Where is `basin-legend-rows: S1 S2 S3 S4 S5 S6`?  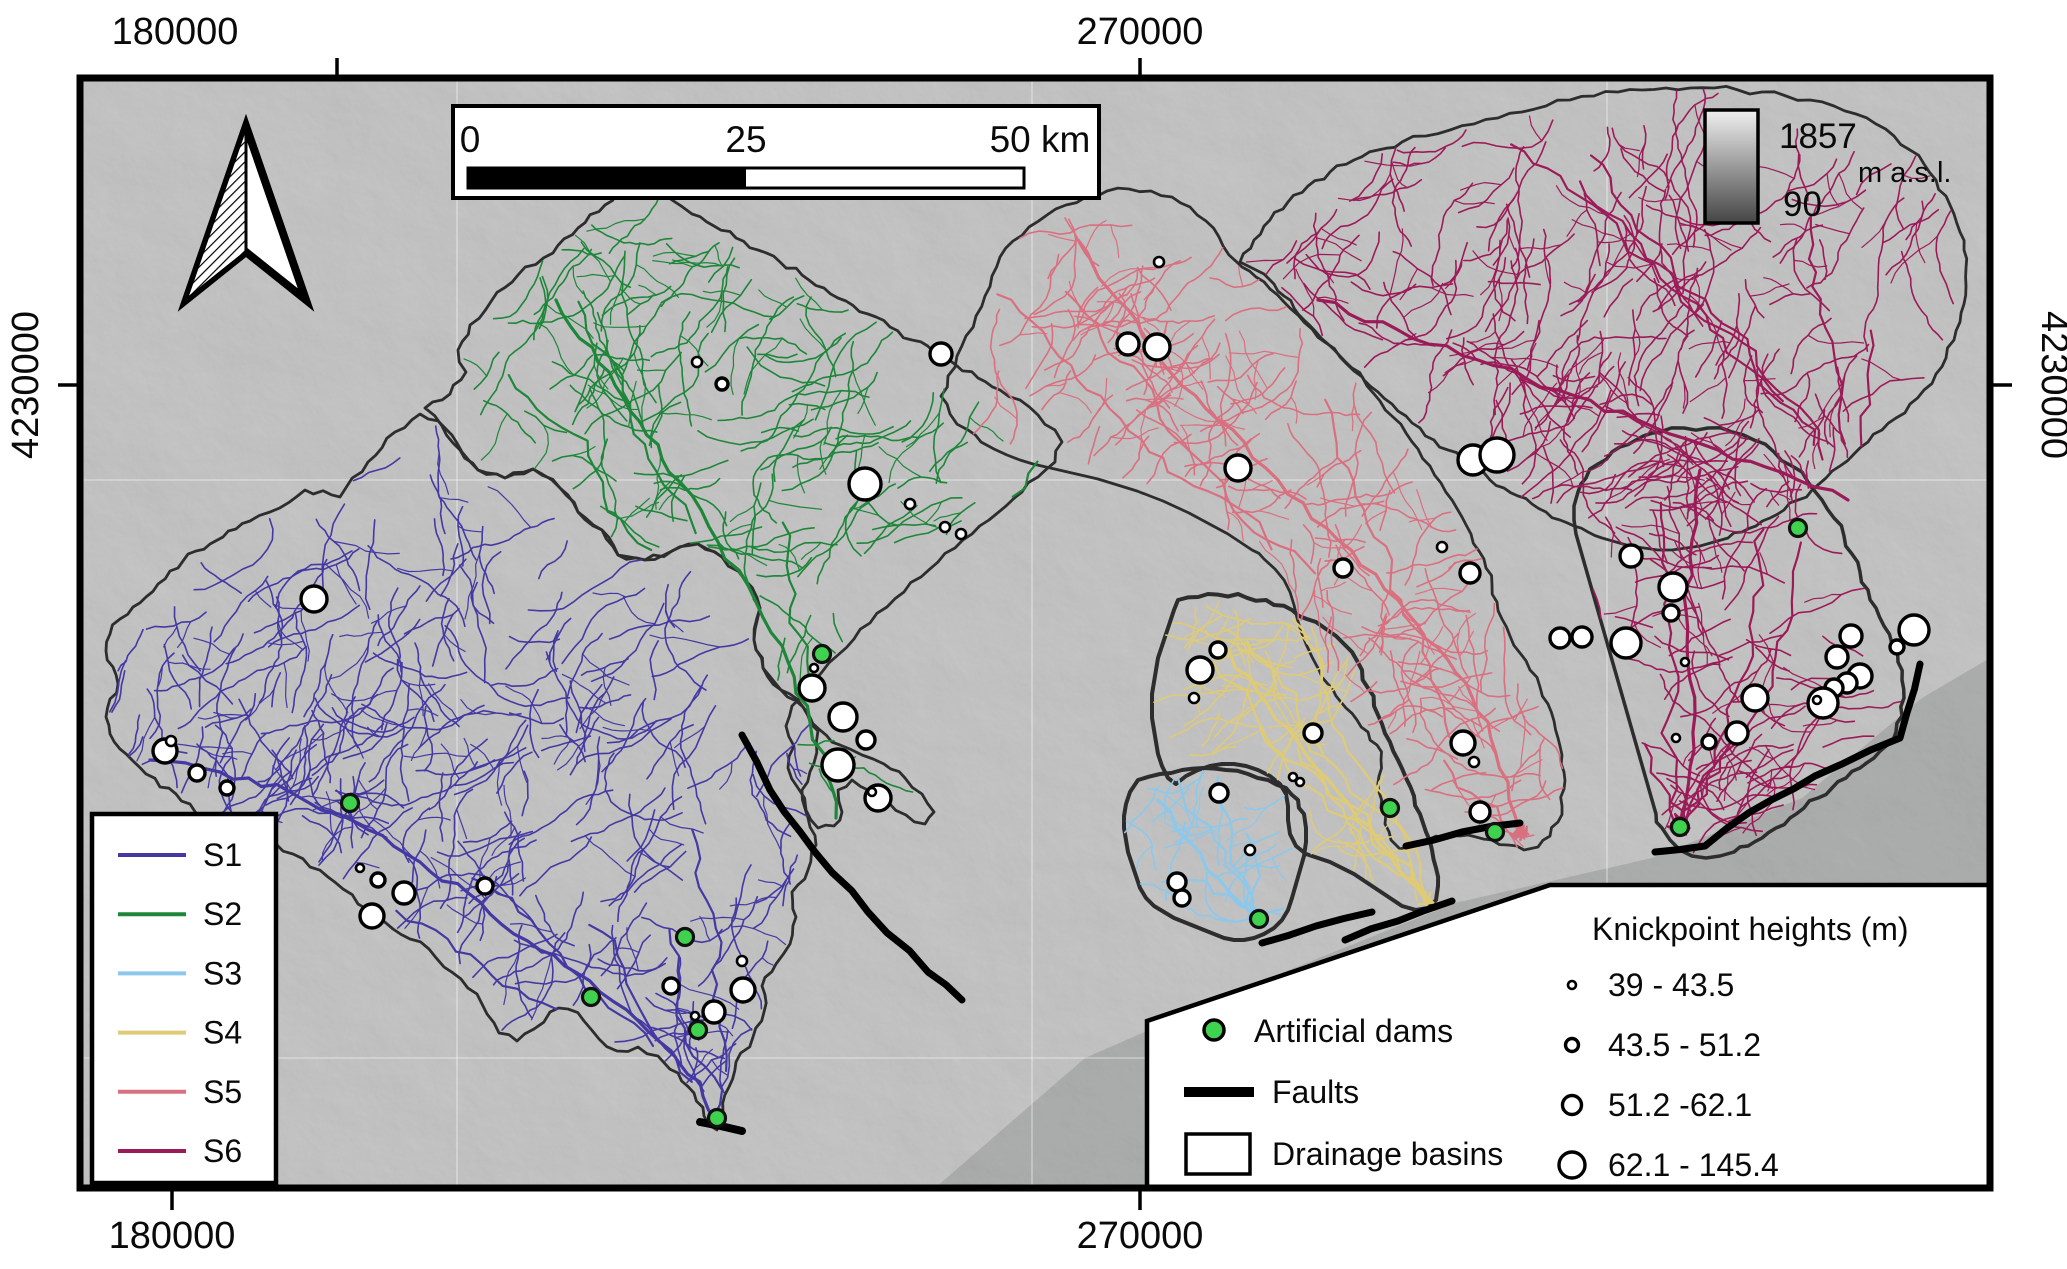
basin-legend-rows: S1 S2 S3 S4 S5 S6 is located at coordinates (180, 1003).